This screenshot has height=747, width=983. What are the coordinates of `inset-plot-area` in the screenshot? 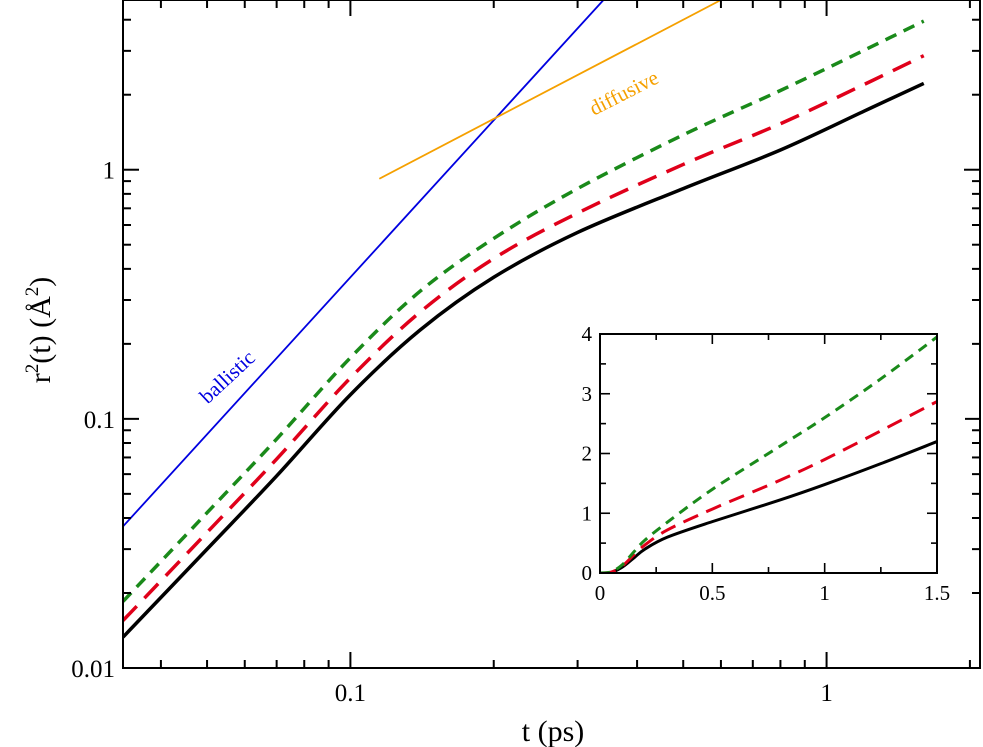 It's located at (768, 454).